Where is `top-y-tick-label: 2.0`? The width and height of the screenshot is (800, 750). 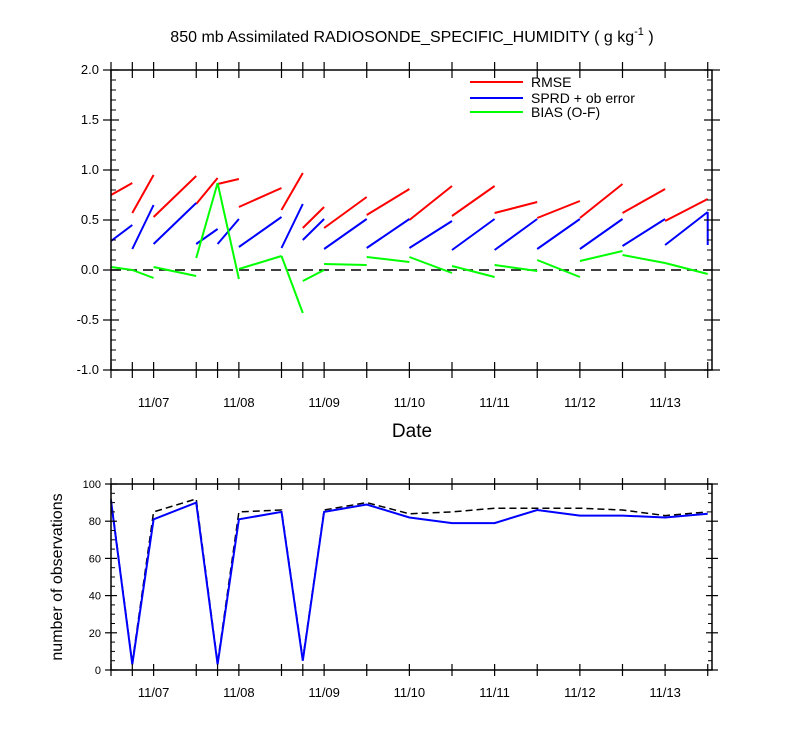 top-y-tick-label: 2.0 is located at coordinates (90, 69).